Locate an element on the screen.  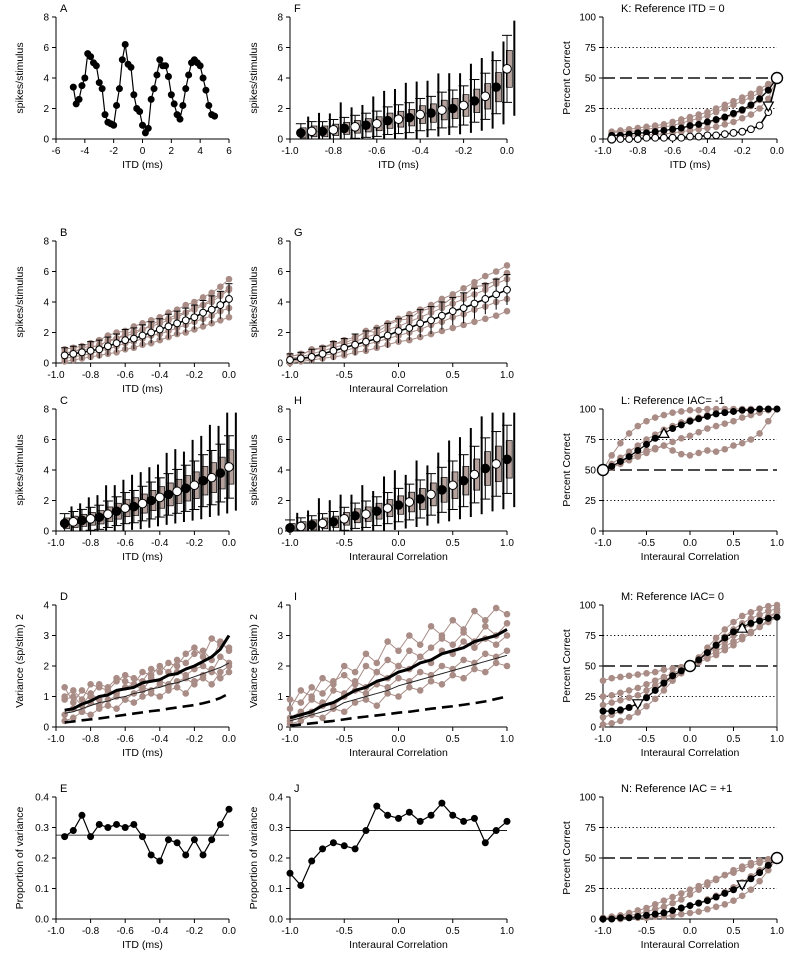
x-tick-label: -0.4 is located at coordinates (160, 931).